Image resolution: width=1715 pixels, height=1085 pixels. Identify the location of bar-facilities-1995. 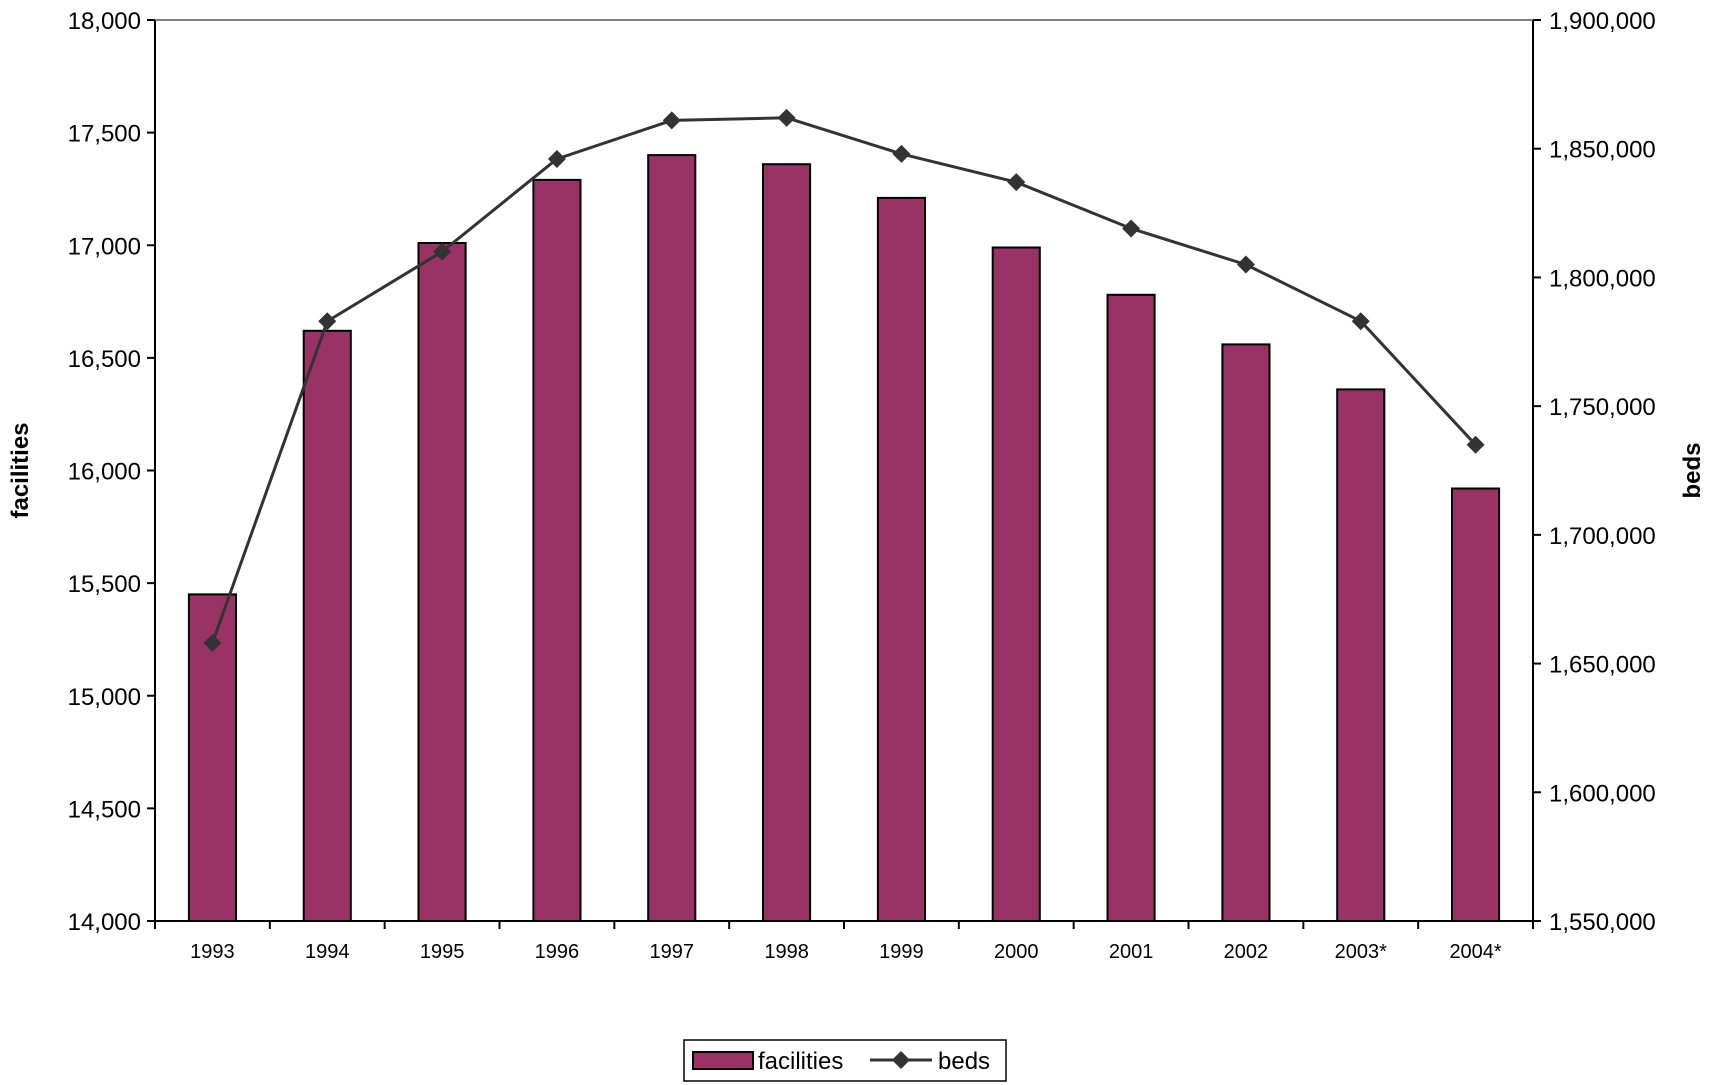
(442, 582).